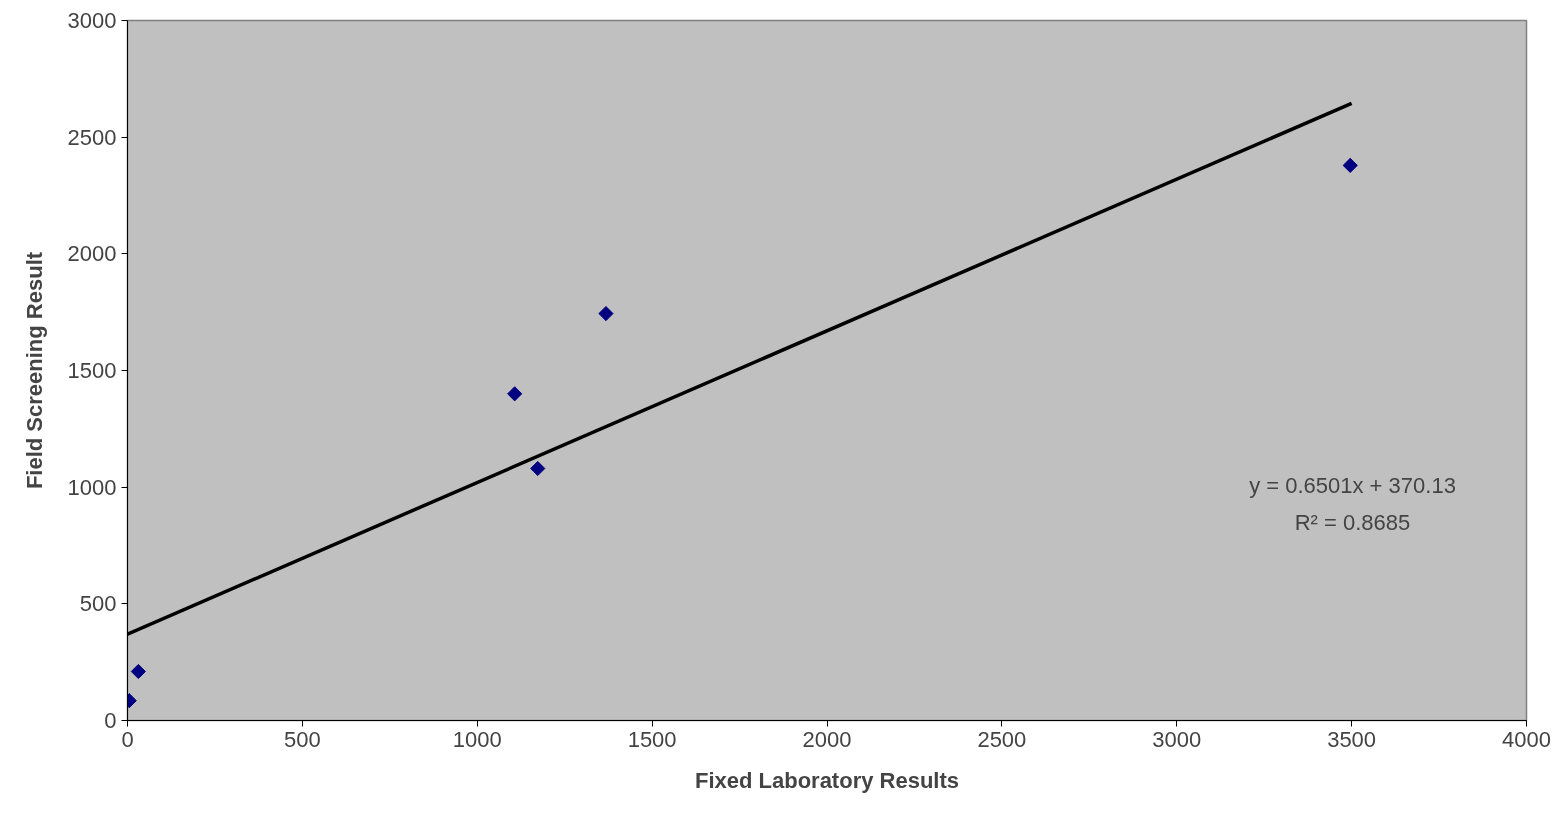 The width and height of the screenshot is (1563, 820). What do you see at coordinates (92, 487) in the screenshot?
I see `y-tick-label: 1000` at bounding box center [92, 487].